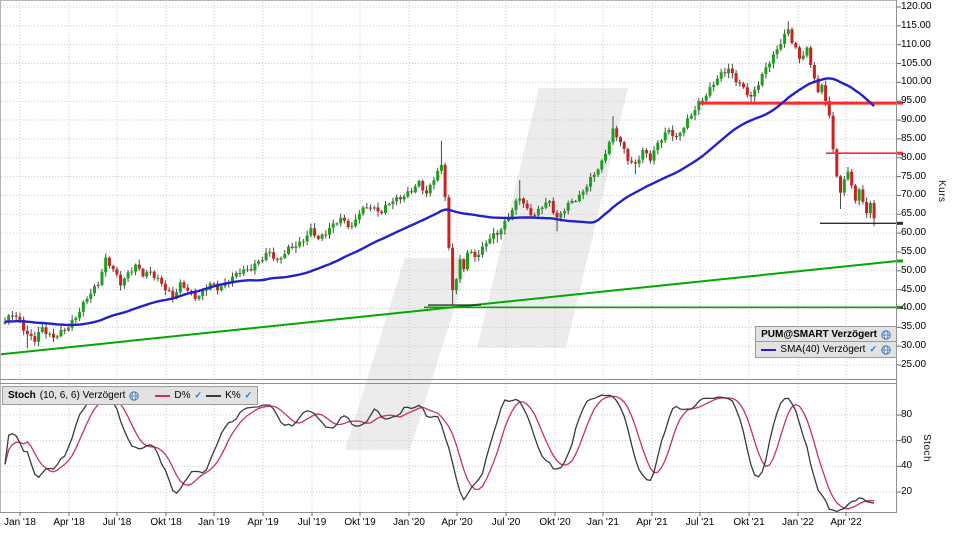 The height and width of the screenshot is (540, 960). Describe the element at coordinates (941, 191) in the screenshot. I see `price-axis-name: Kurs` at that location.